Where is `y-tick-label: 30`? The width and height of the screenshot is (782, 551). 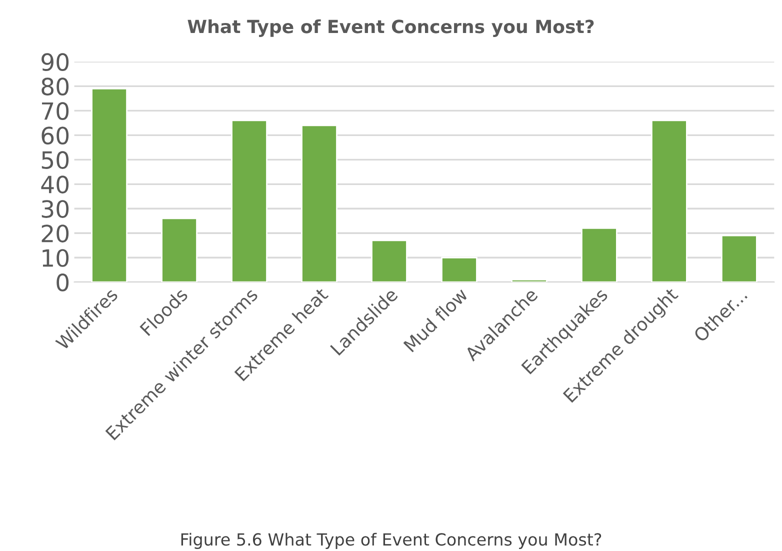
y-tick-label: 30 is located at coordinates (55, 209).